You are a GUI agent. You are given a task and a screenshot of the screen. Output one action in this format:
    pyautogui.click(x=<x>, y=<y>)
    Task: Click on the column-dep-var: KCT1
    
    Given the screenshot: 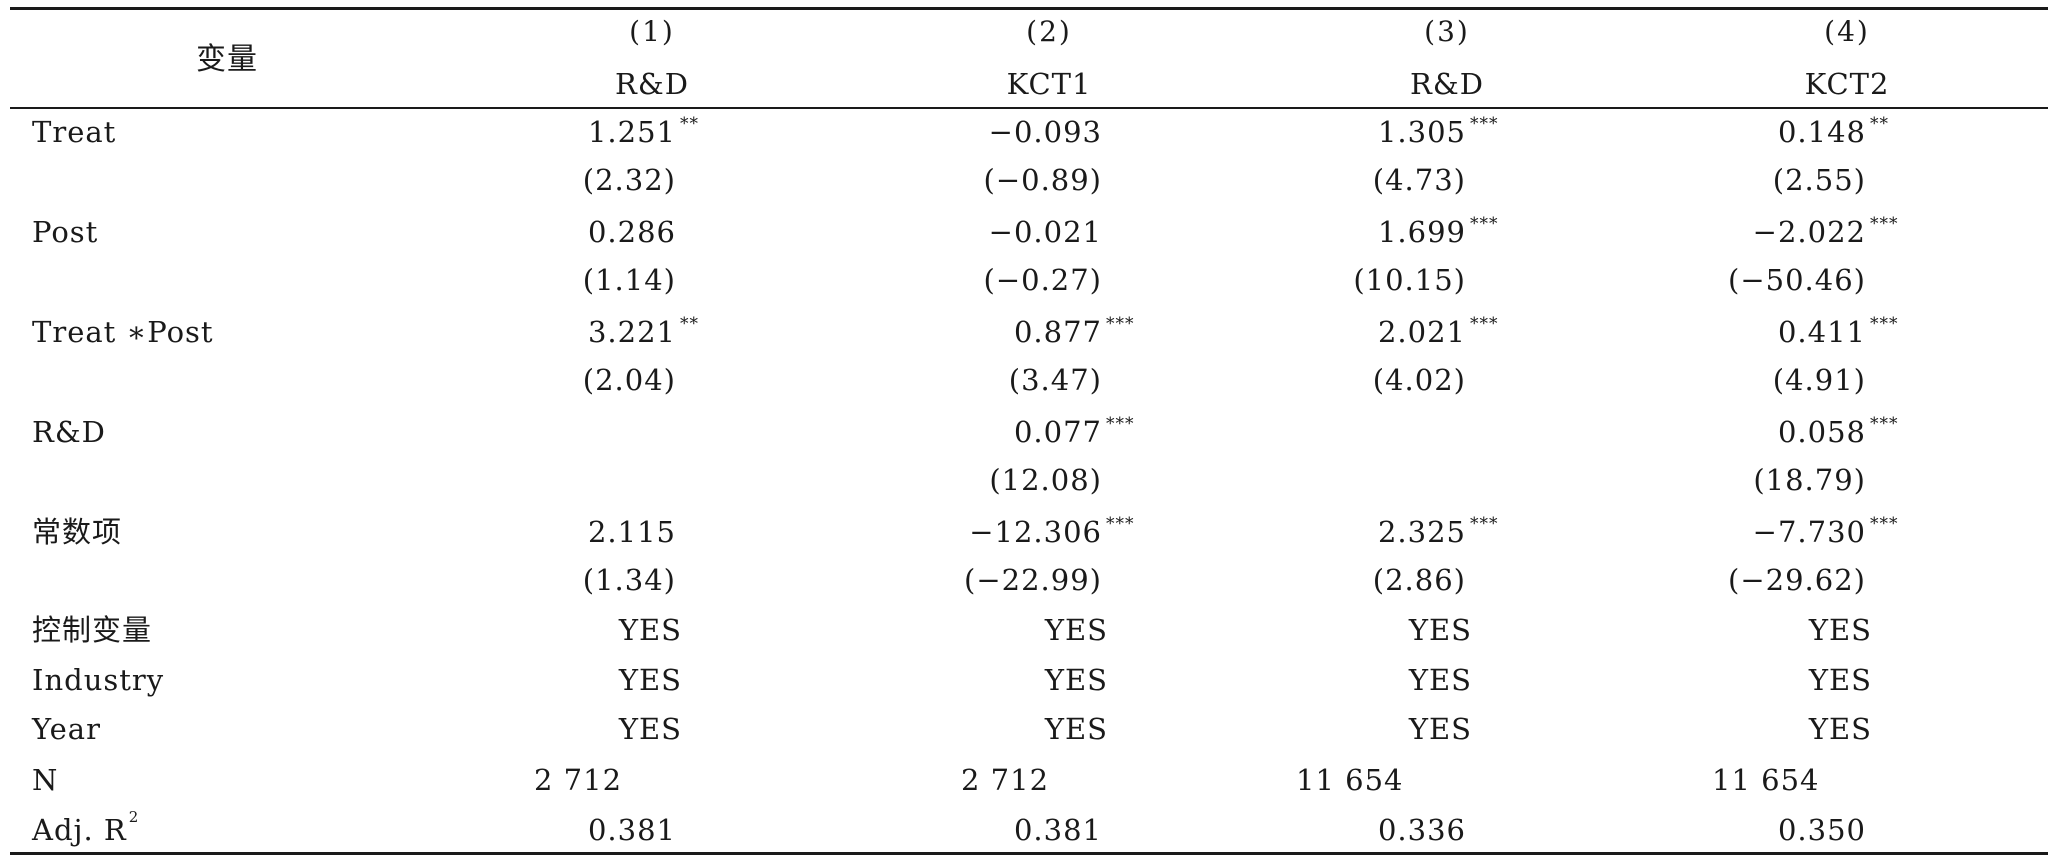 What is the action you would take?
    pyautogui.click(x=1049, y=84)
    